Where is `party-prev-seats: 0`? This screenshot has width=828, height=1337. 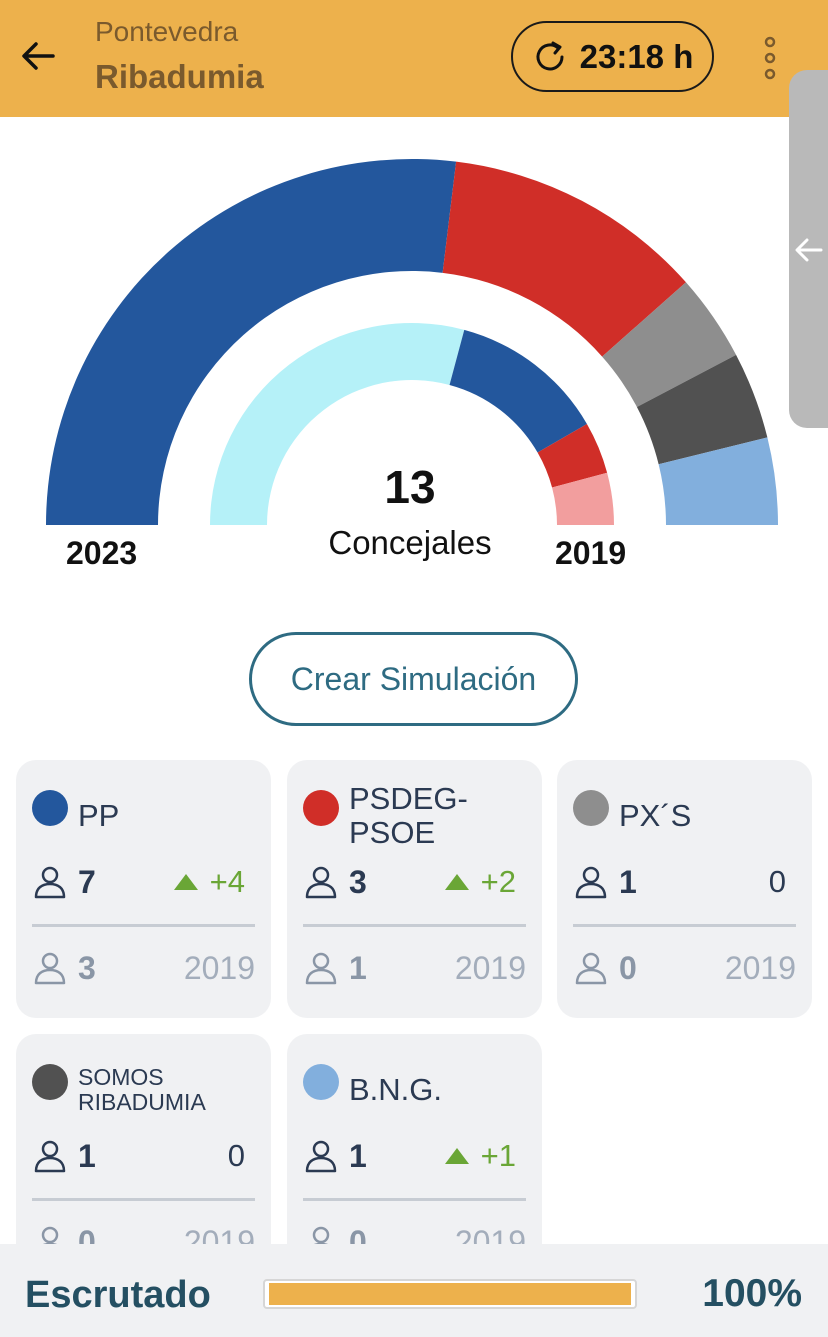 party-prev-seats: 0 is located at coordinates (628, 968).